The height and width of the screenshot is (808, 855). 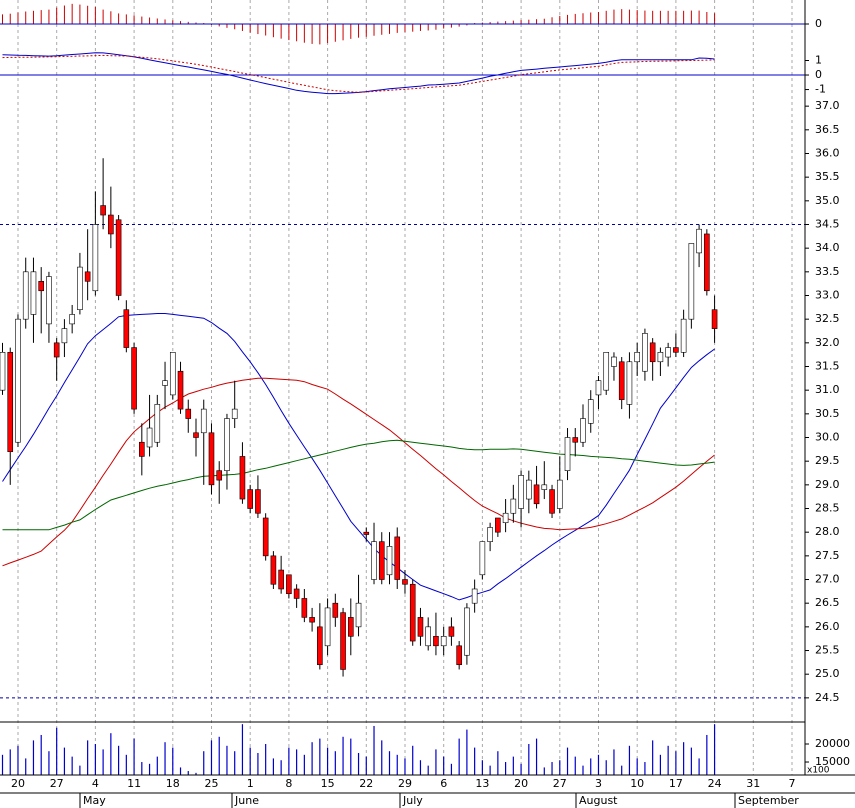 I want to click on month-label: September, so click(x=768, y=800).